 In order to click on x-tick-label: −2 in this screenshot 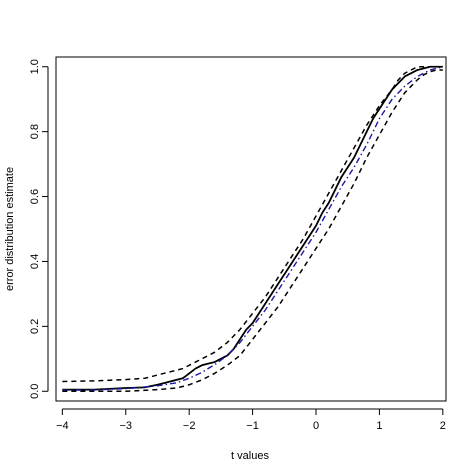, I will do `click(189, 426)`.